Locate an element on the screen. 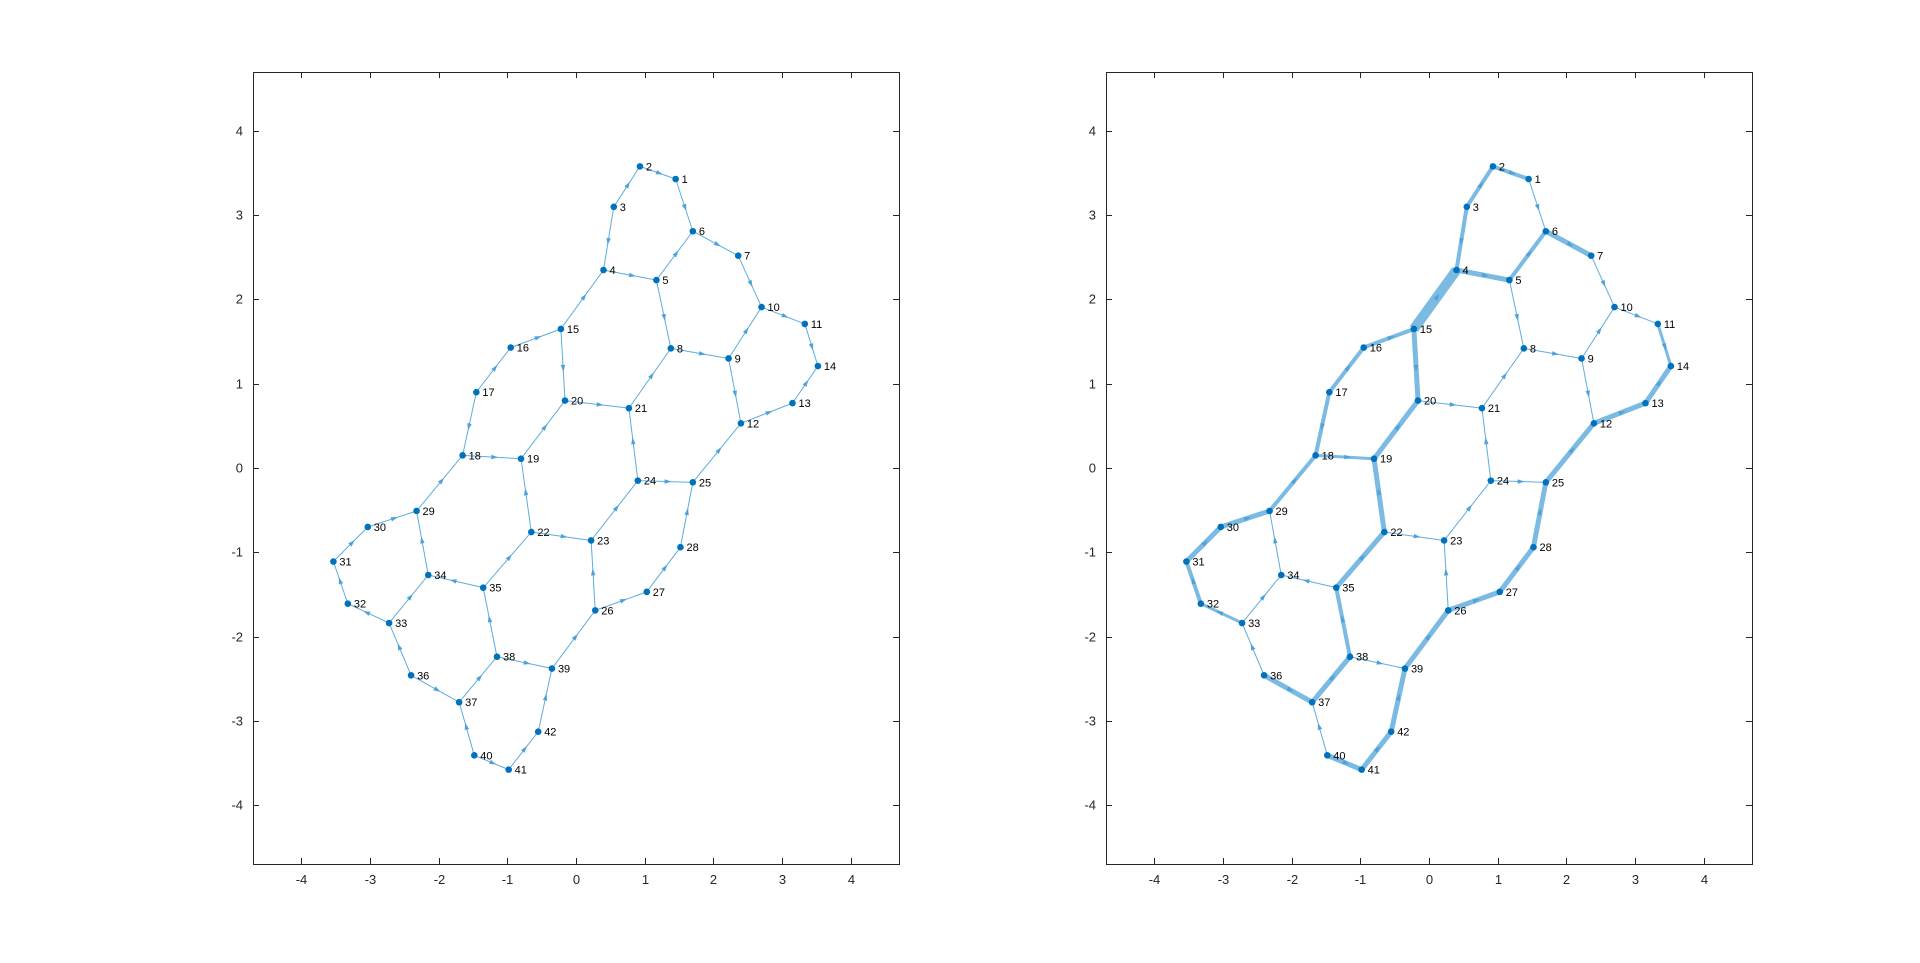  x-tick-label: 2 is located at coordinates (713, 879).